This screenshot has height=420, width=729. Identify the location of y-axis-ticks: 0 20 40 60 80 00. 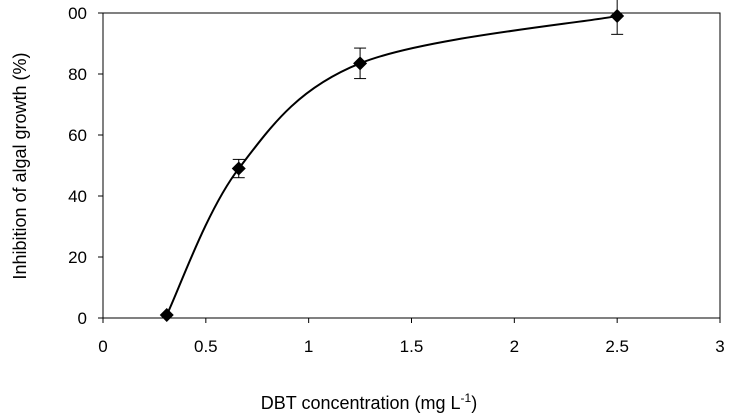
(85, 166).